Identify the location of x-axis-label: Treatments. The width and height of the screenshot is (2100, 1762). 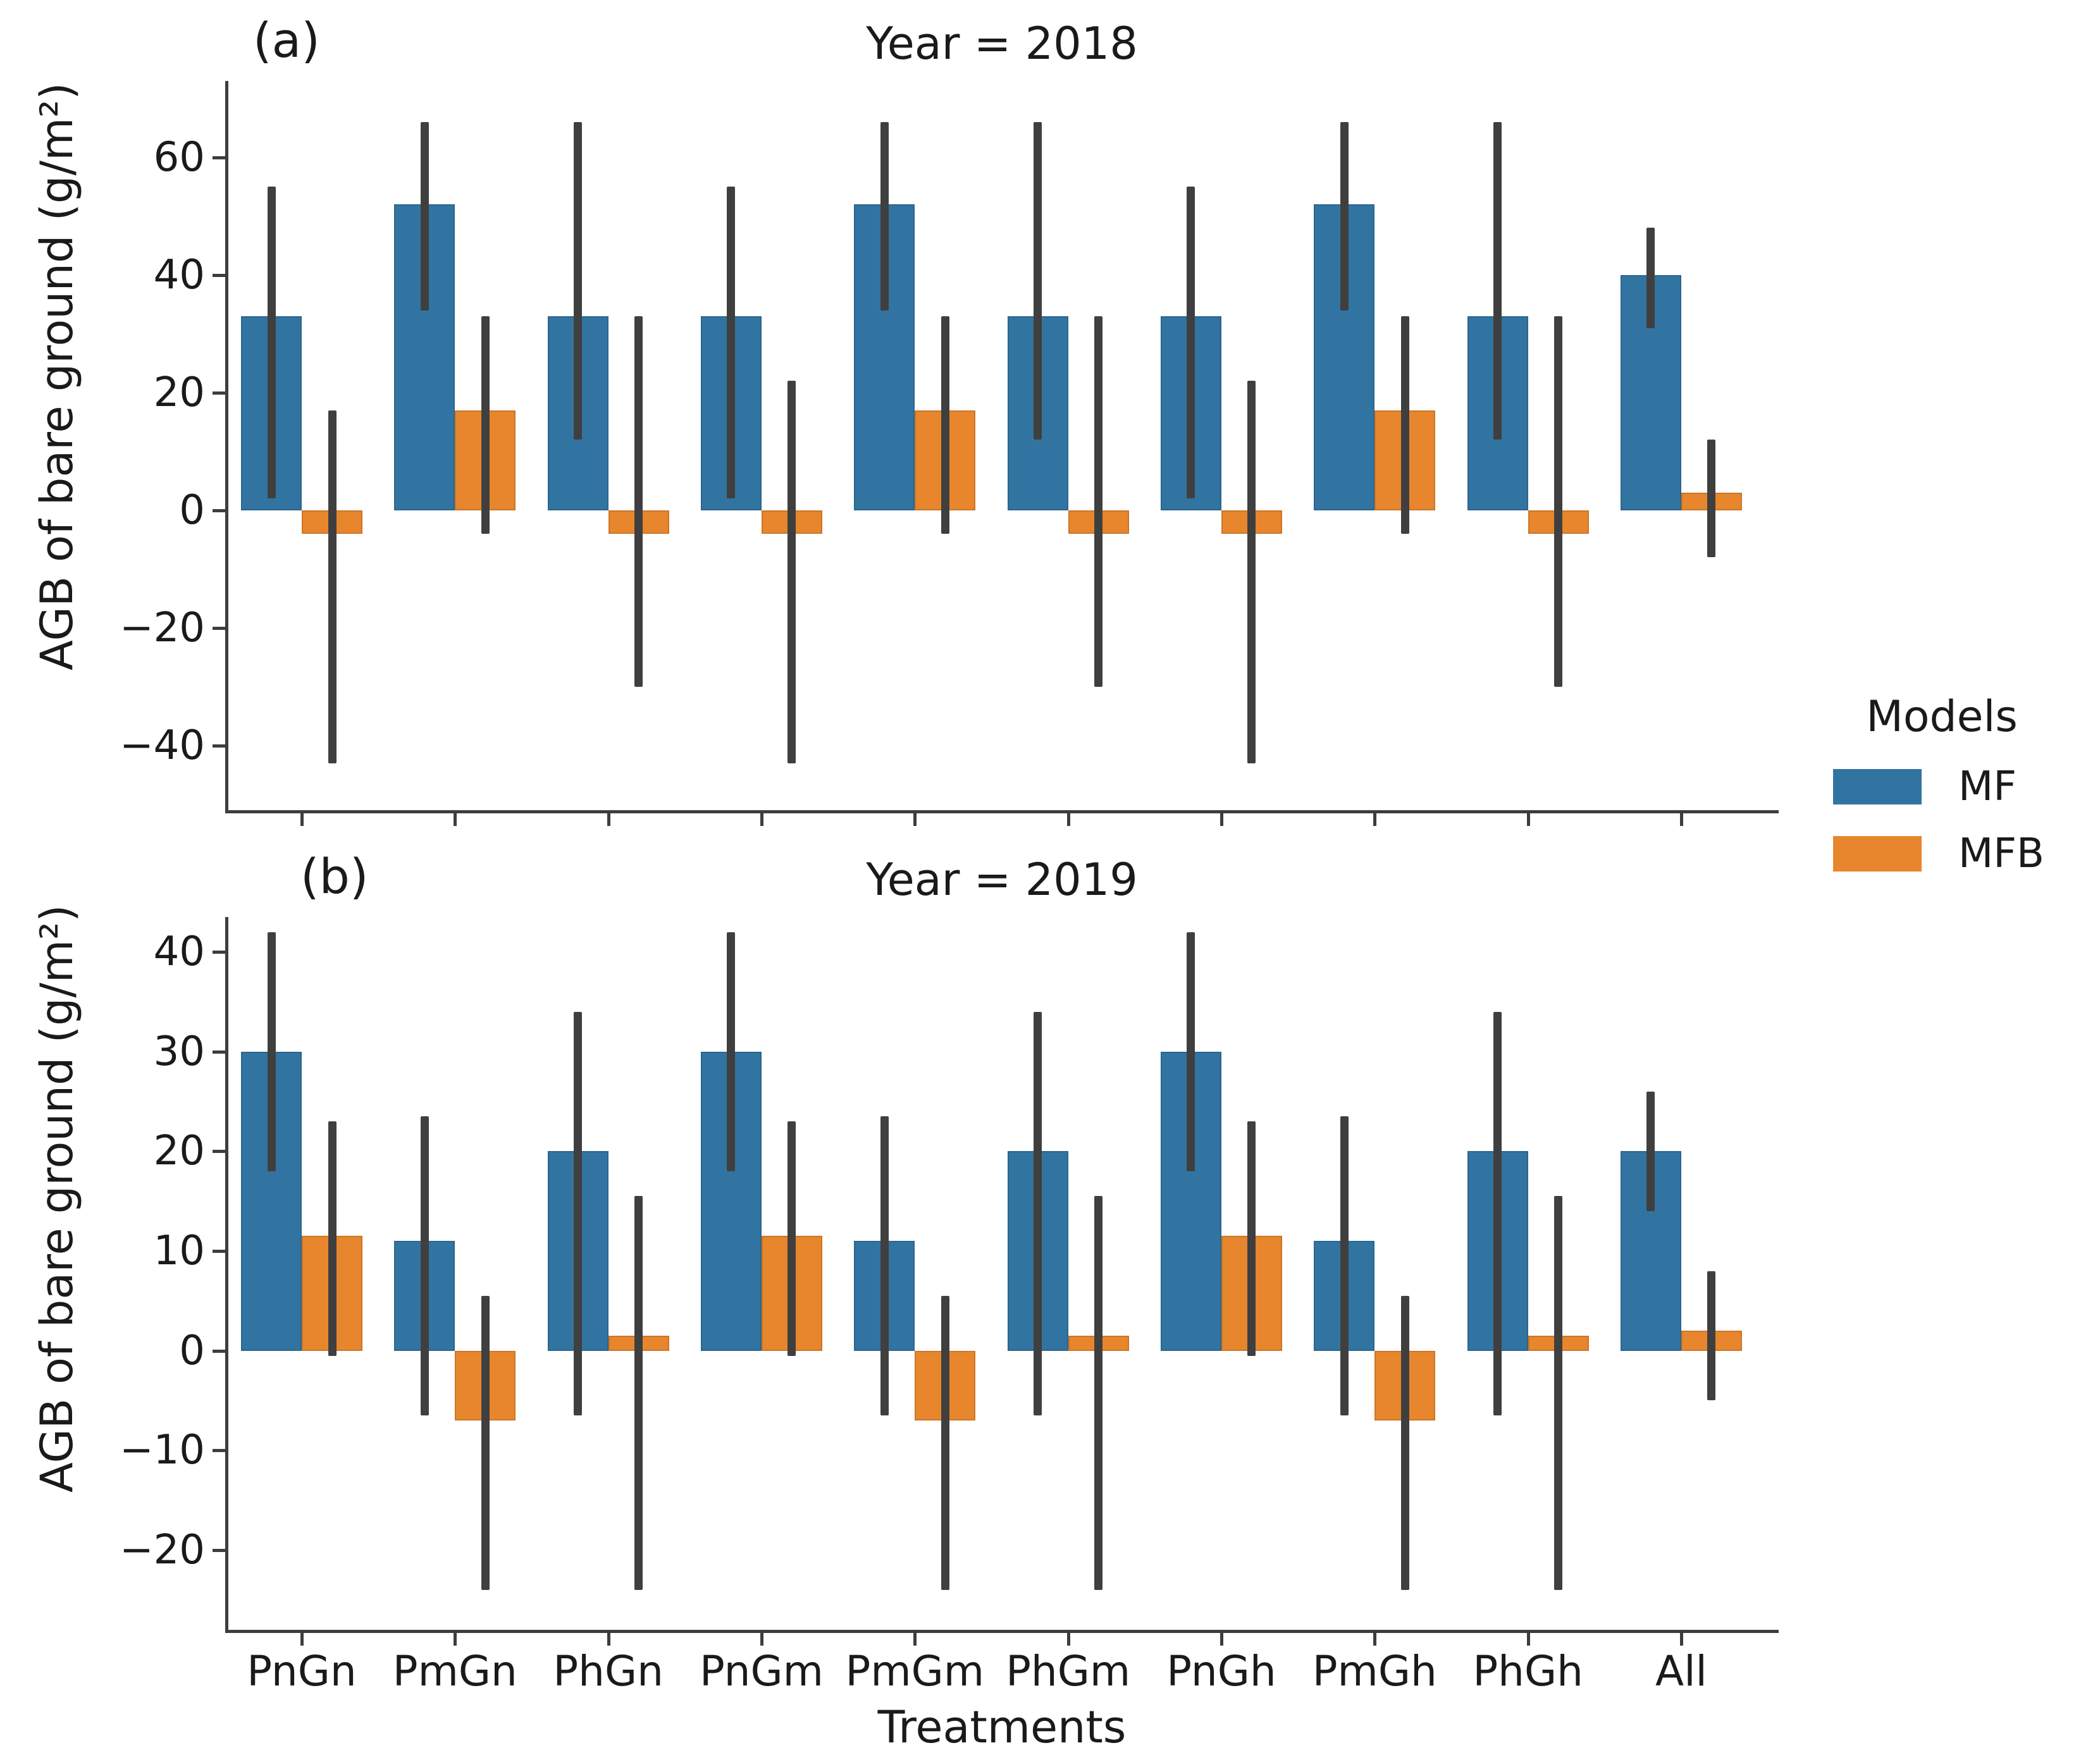
(1002, 1727).